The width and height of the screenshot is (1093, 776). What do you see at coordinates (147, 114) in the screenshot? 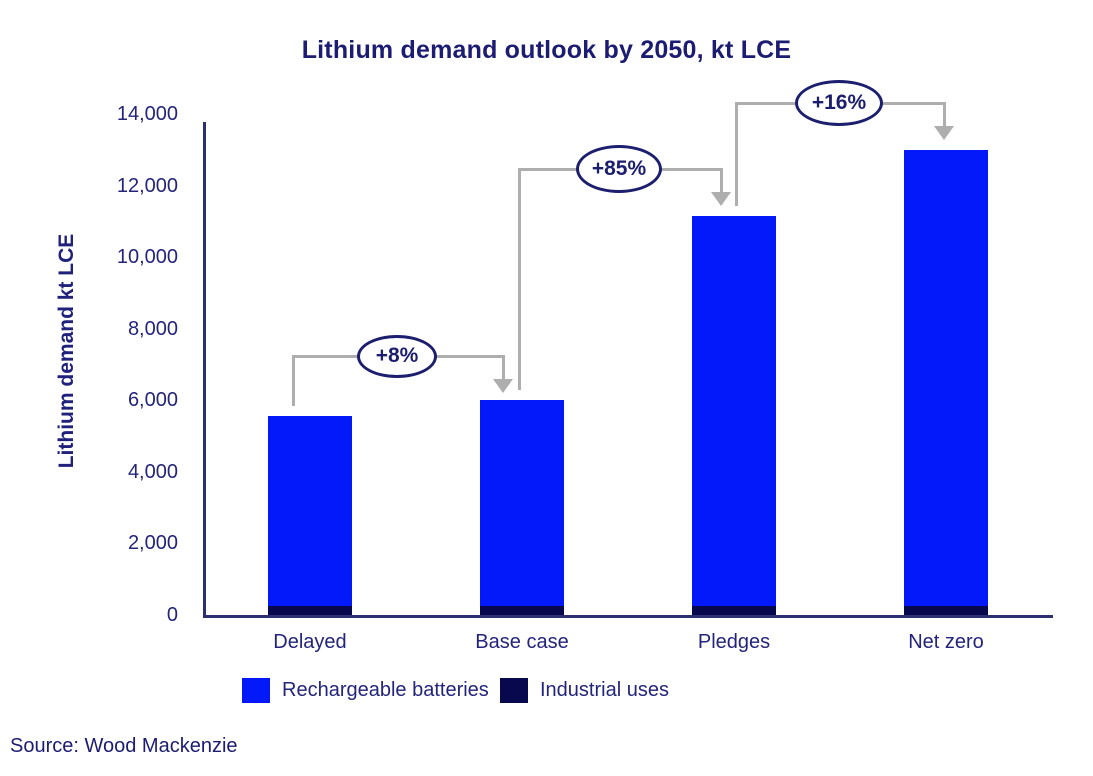
I see `y-tick-label: 14,000` at bounding box center [147, 114].